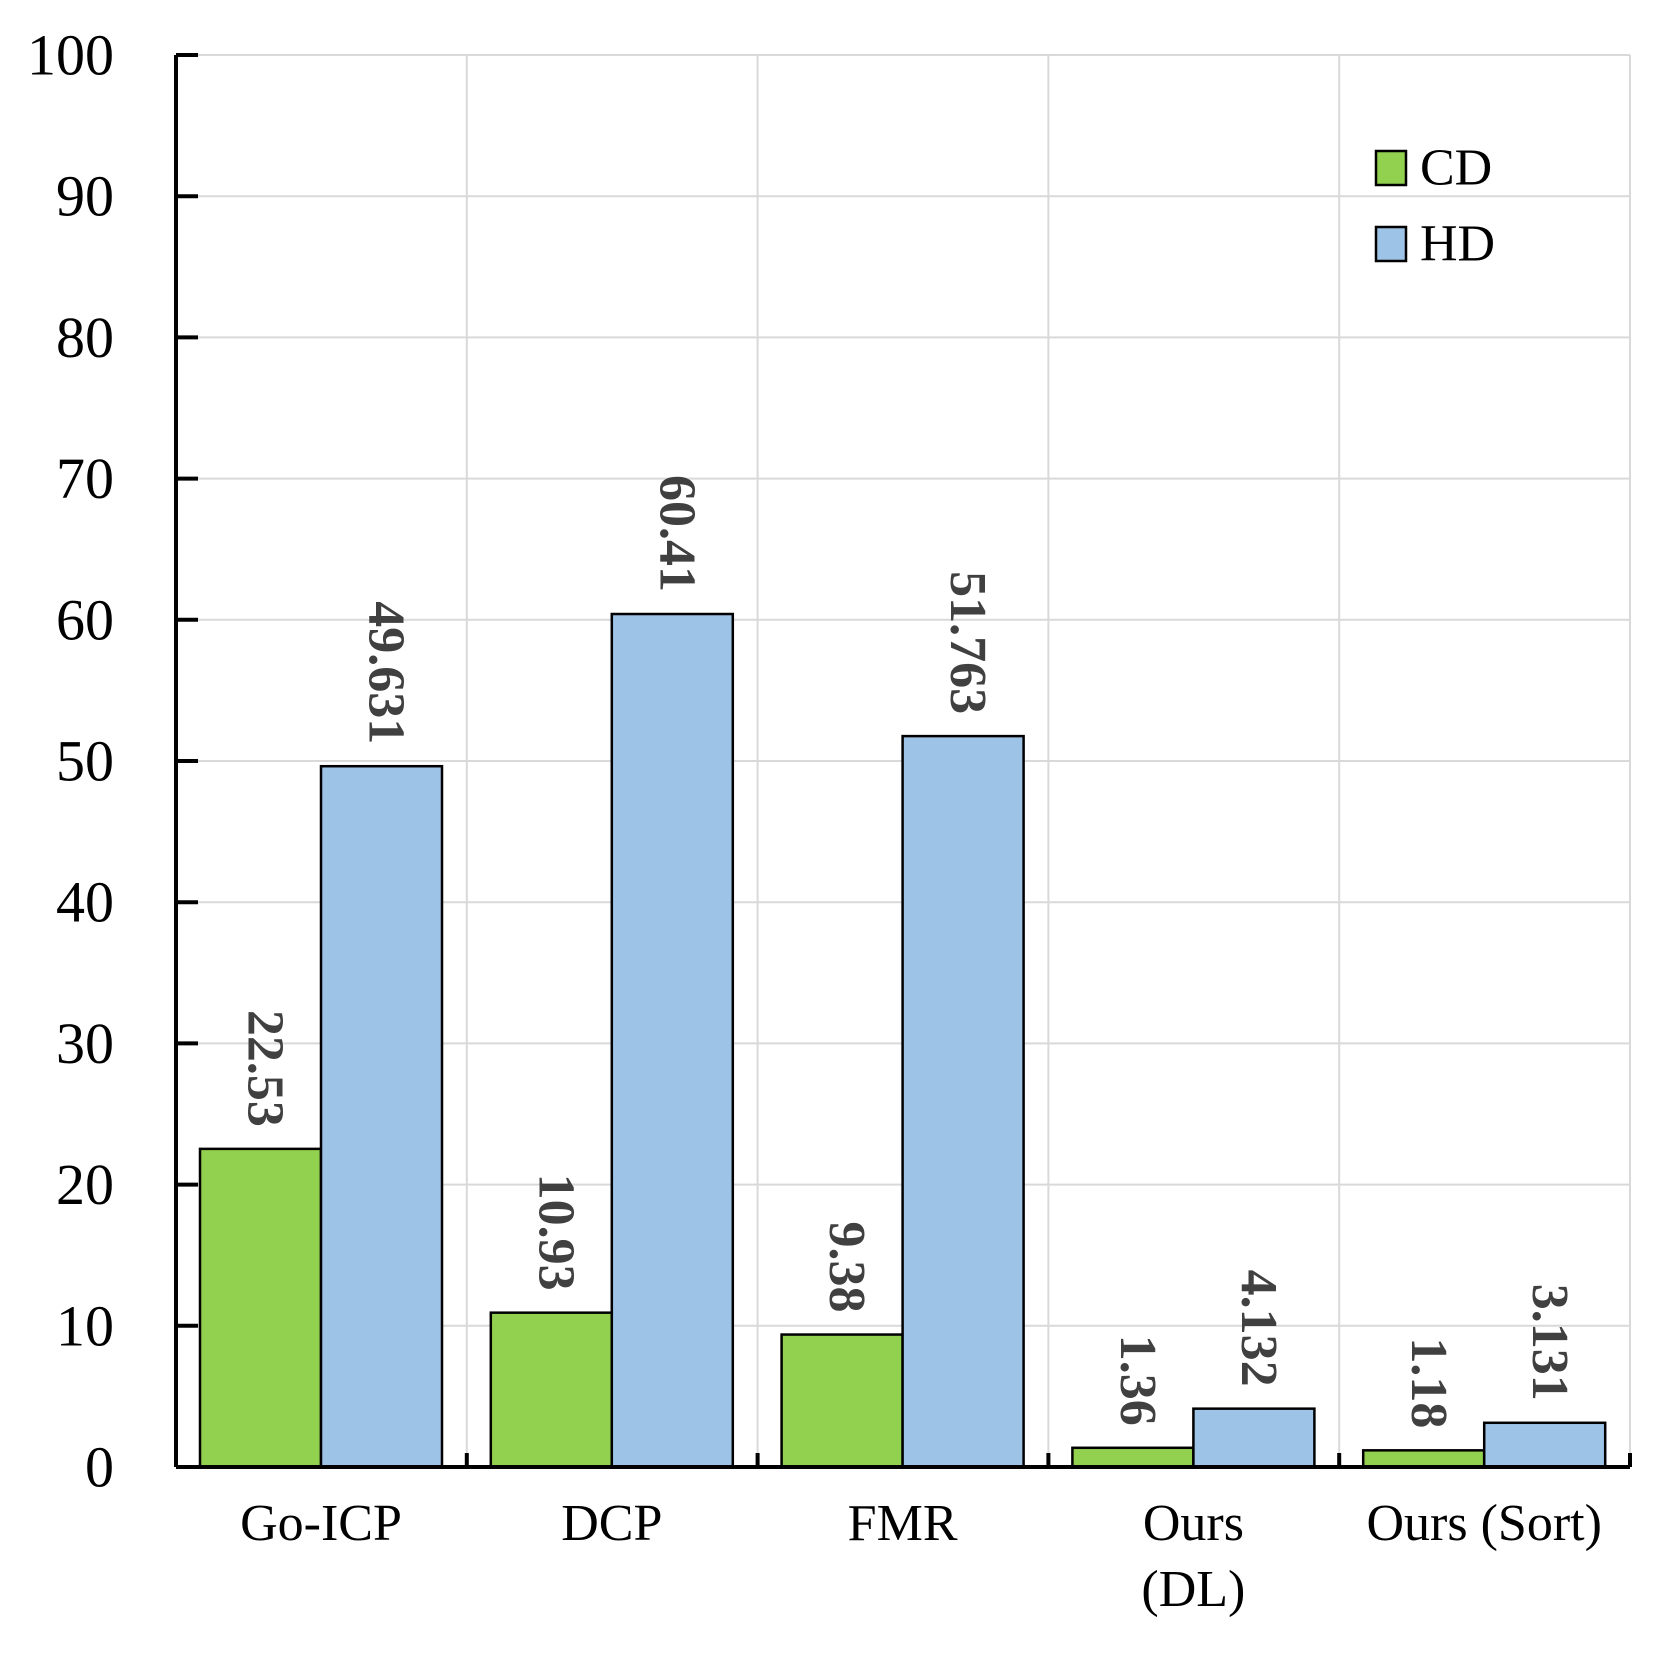 The width and height of the screenshot is (1662, 1662). Describe the element at coordinates (1193, 1589) in the screenshot. I see `x-category-label-3-line-1: (DL)` at that location.